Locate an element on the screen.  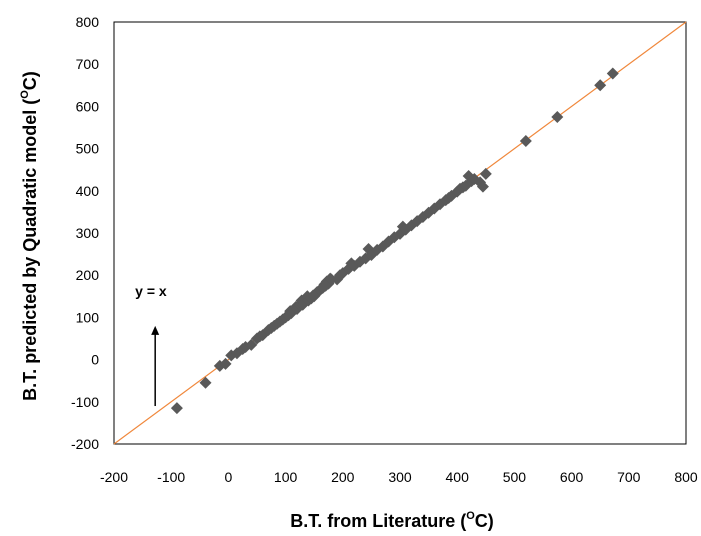
x-tick-label: 700 is located at coordinates (629, 477).